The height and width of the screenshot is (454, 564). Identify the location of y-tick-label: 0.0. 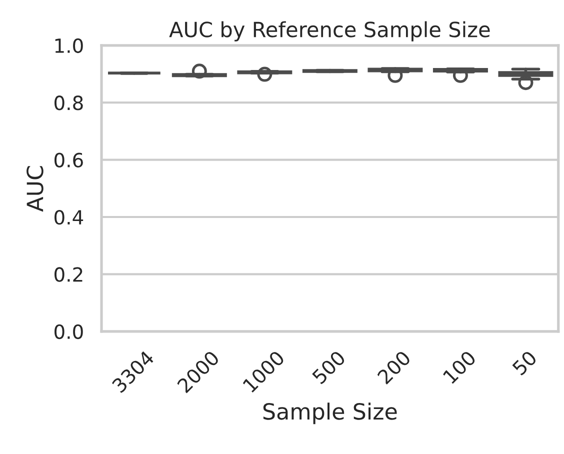
(68, 332).